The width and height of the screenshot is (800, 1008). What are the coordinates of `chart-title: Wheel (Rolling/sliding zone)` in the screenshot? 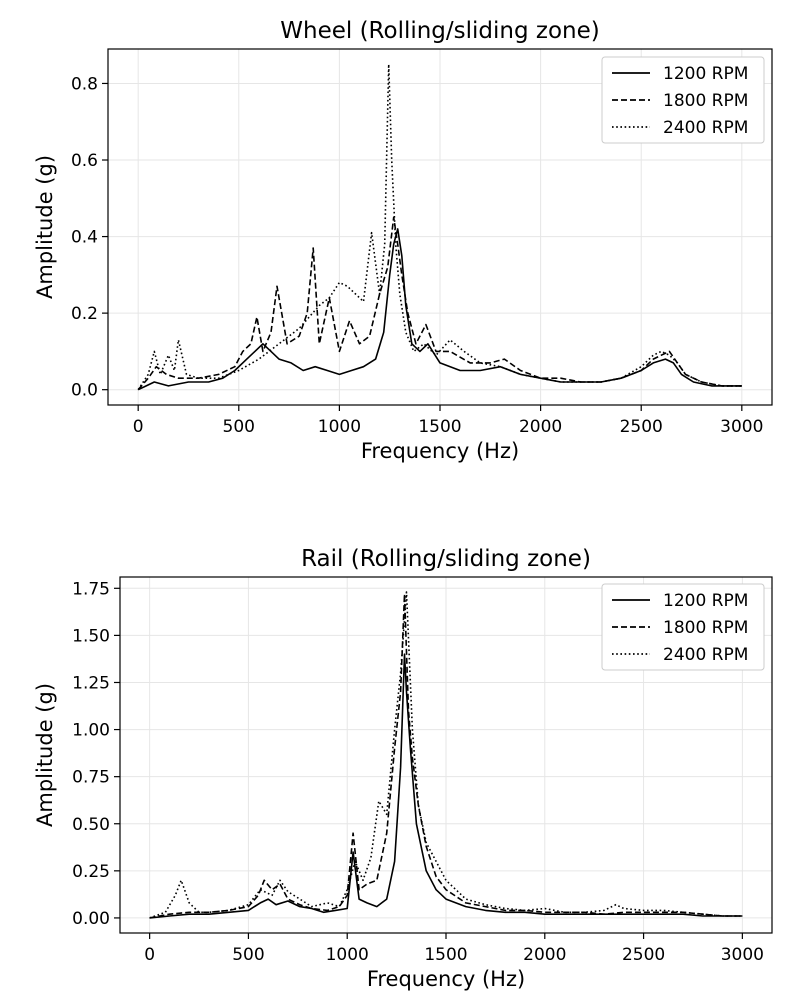 It's located at (440, 31).